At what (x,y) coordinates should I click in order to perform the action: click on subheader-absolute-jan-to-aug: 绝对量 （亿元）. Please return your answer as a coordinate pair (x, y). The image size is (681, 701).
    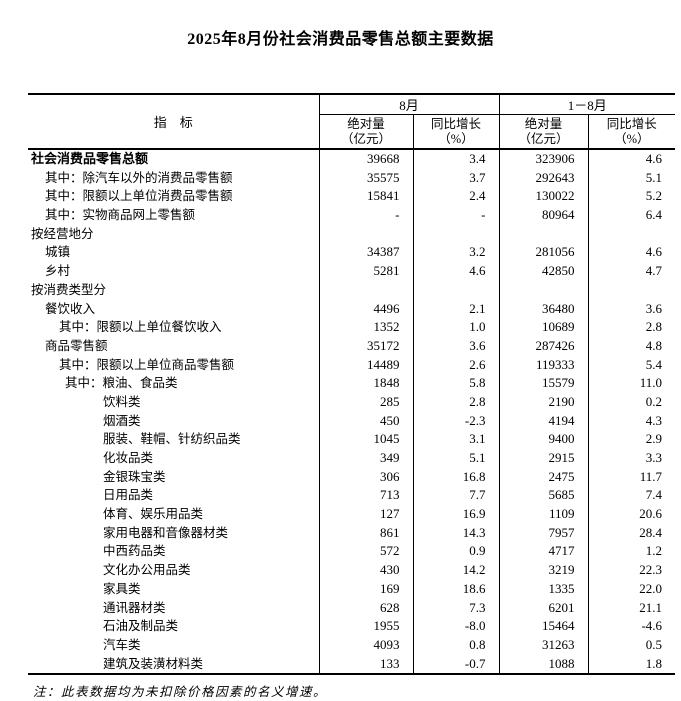
    Looking at the image, I should click on (543, 132).